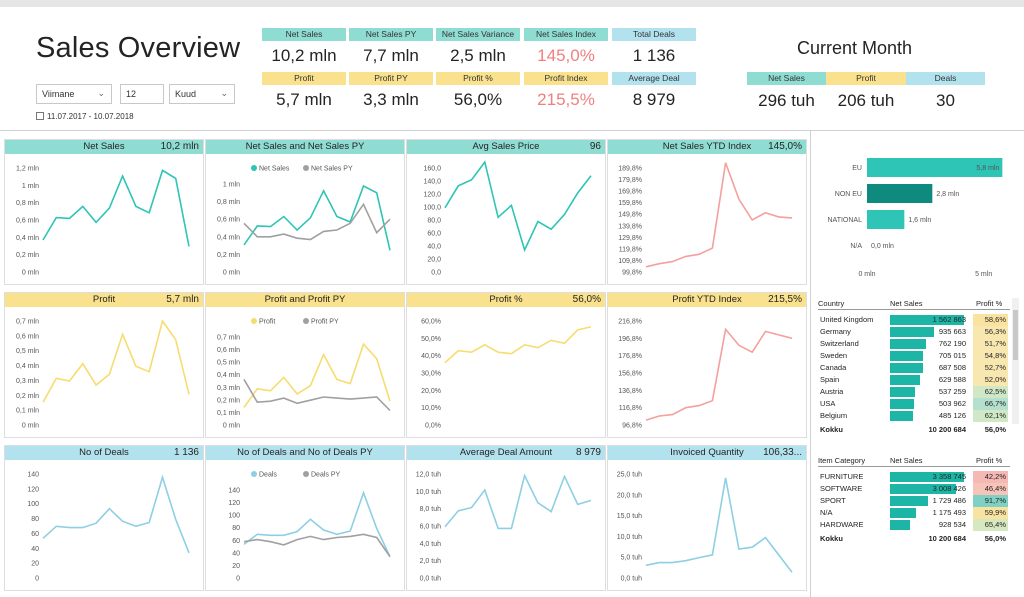 The width and height of the screenshot is (1024, 597). I want to click on row-label: Canada, so click(833, 367).